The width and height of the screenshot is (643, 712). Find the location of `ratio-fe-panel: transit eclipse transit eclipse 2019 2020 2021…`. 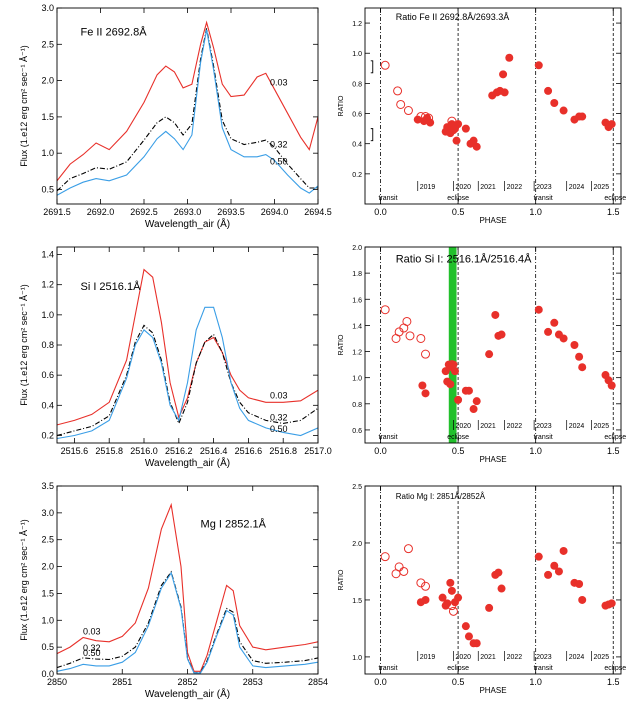

ratio-fe-panel: transit eclipse transit eclipse 2019 2020 2021… is located at coordinates (482, 116).